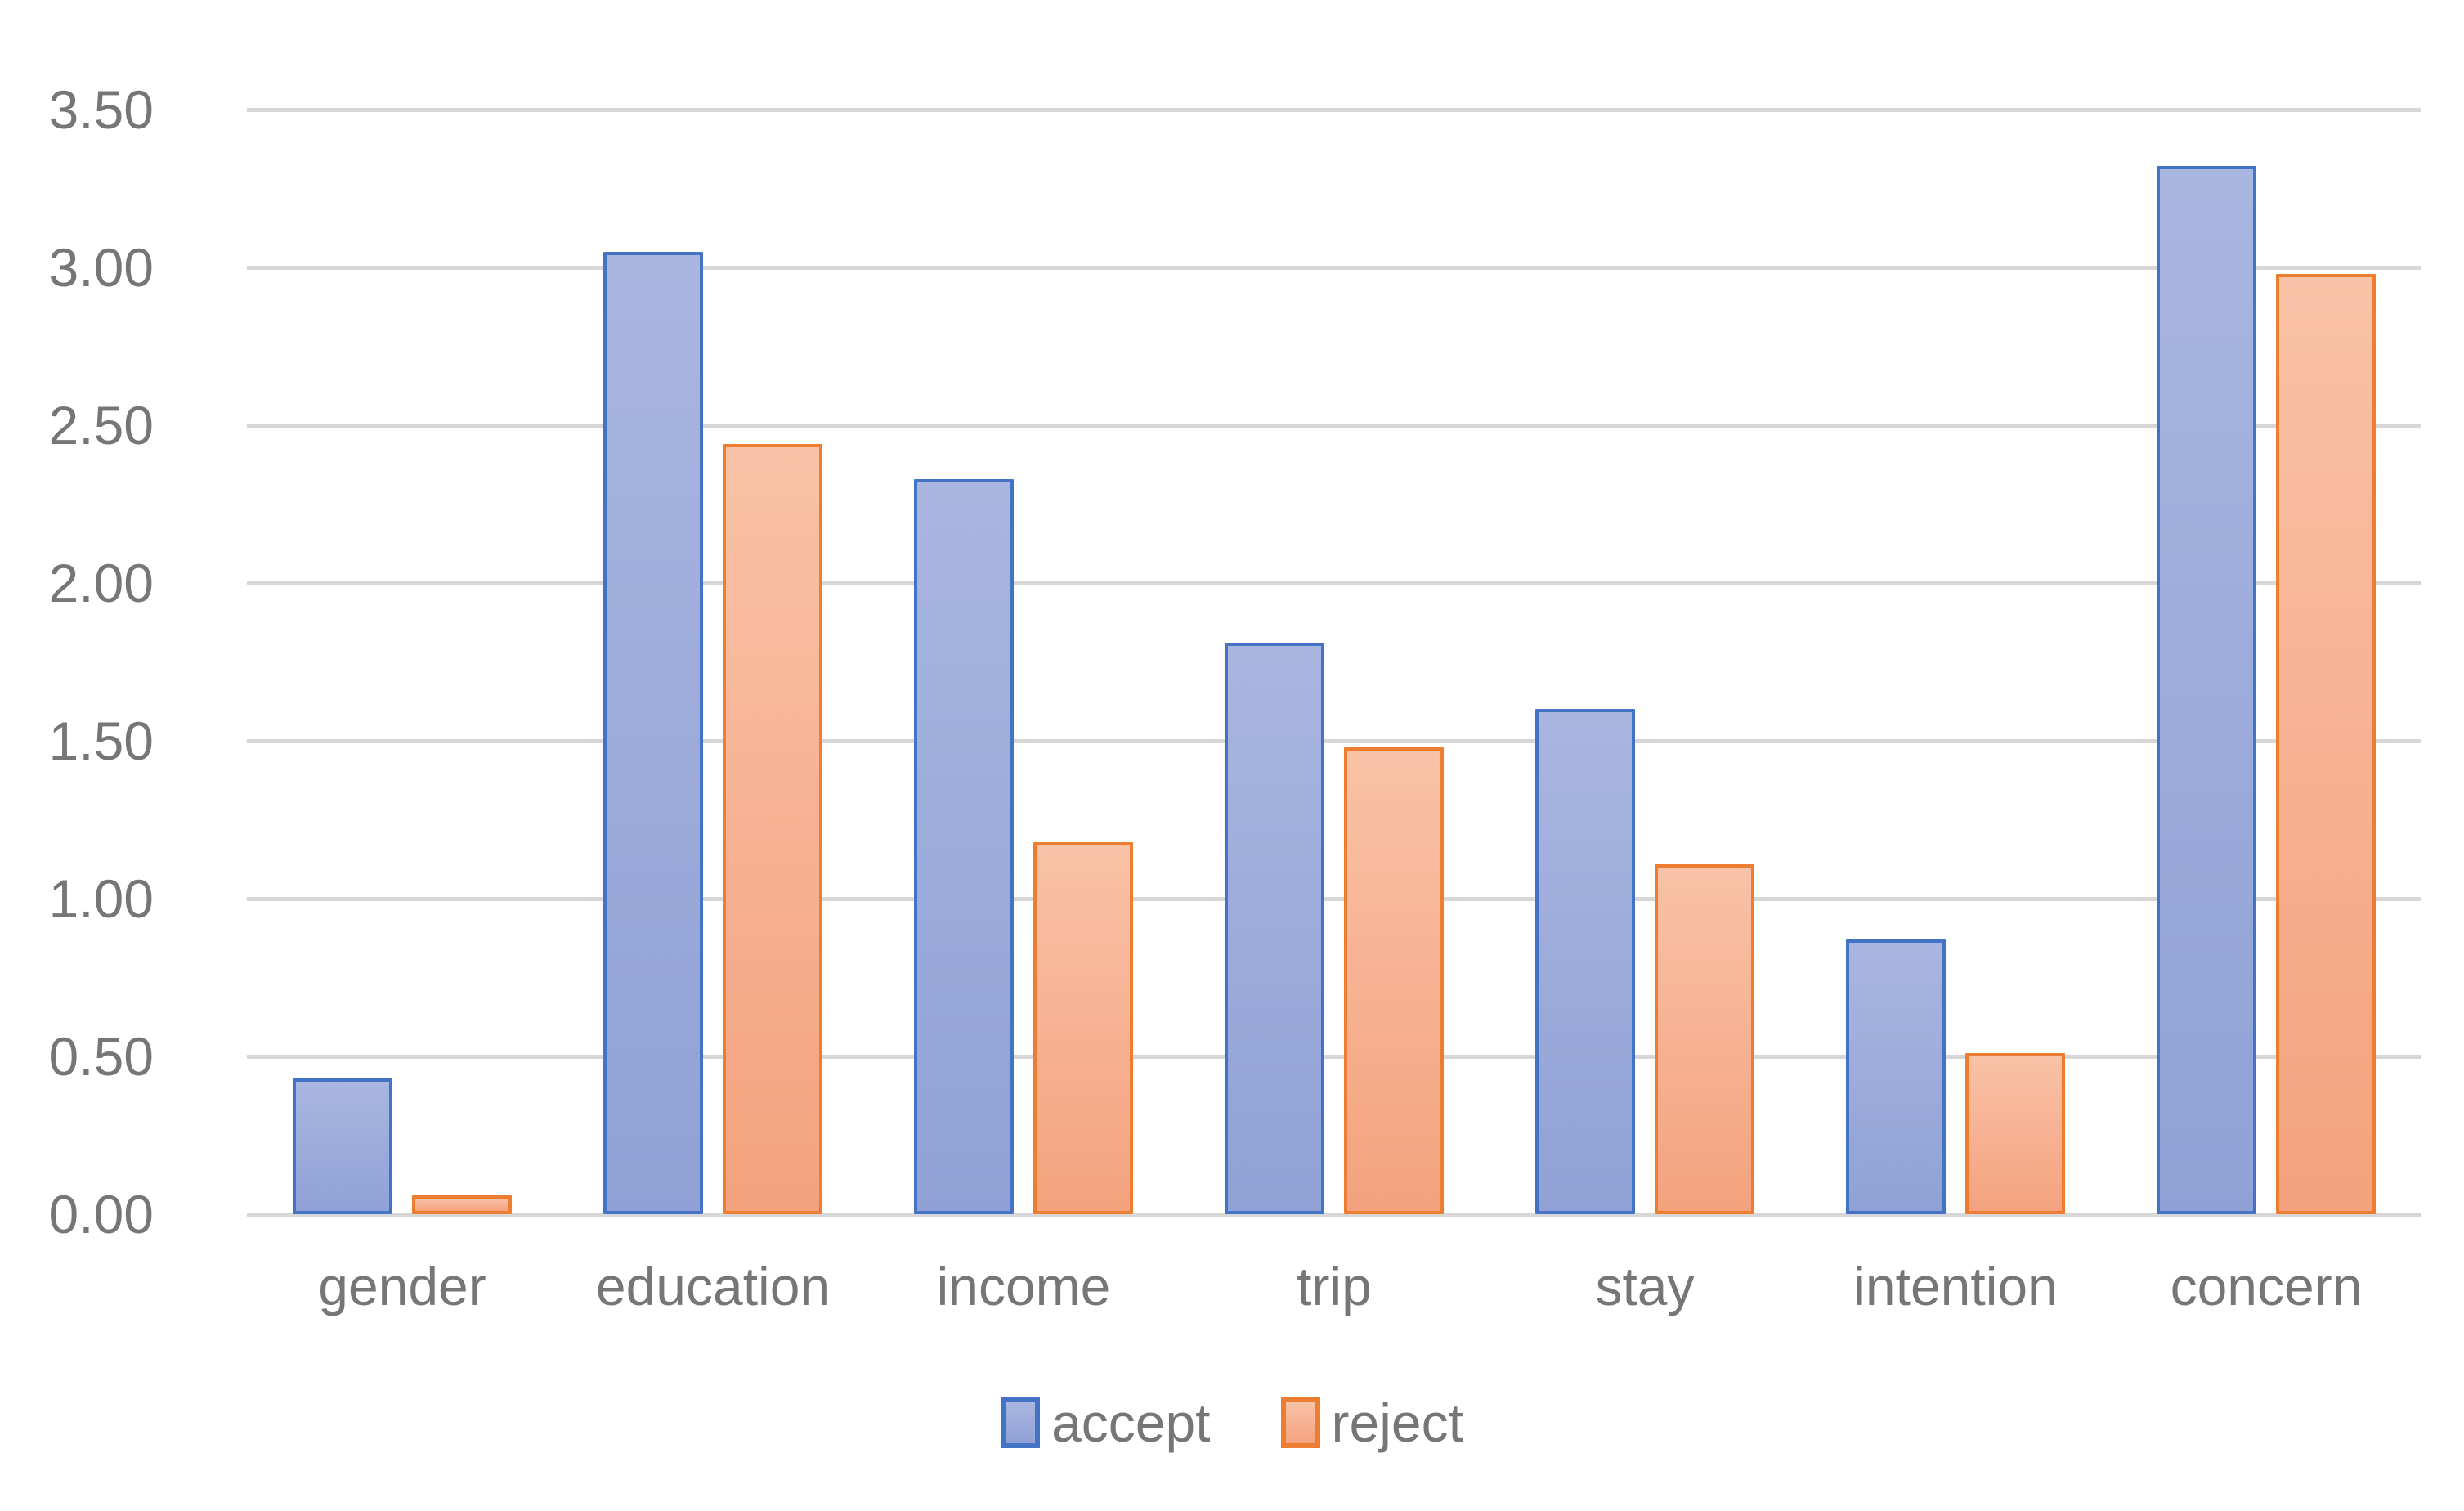 This screenshot has height=1511, width=2464. Describe the element at coordinates (1335, 1286) in the screenshot. I see `x-axis-label-trip: trip` at that location.